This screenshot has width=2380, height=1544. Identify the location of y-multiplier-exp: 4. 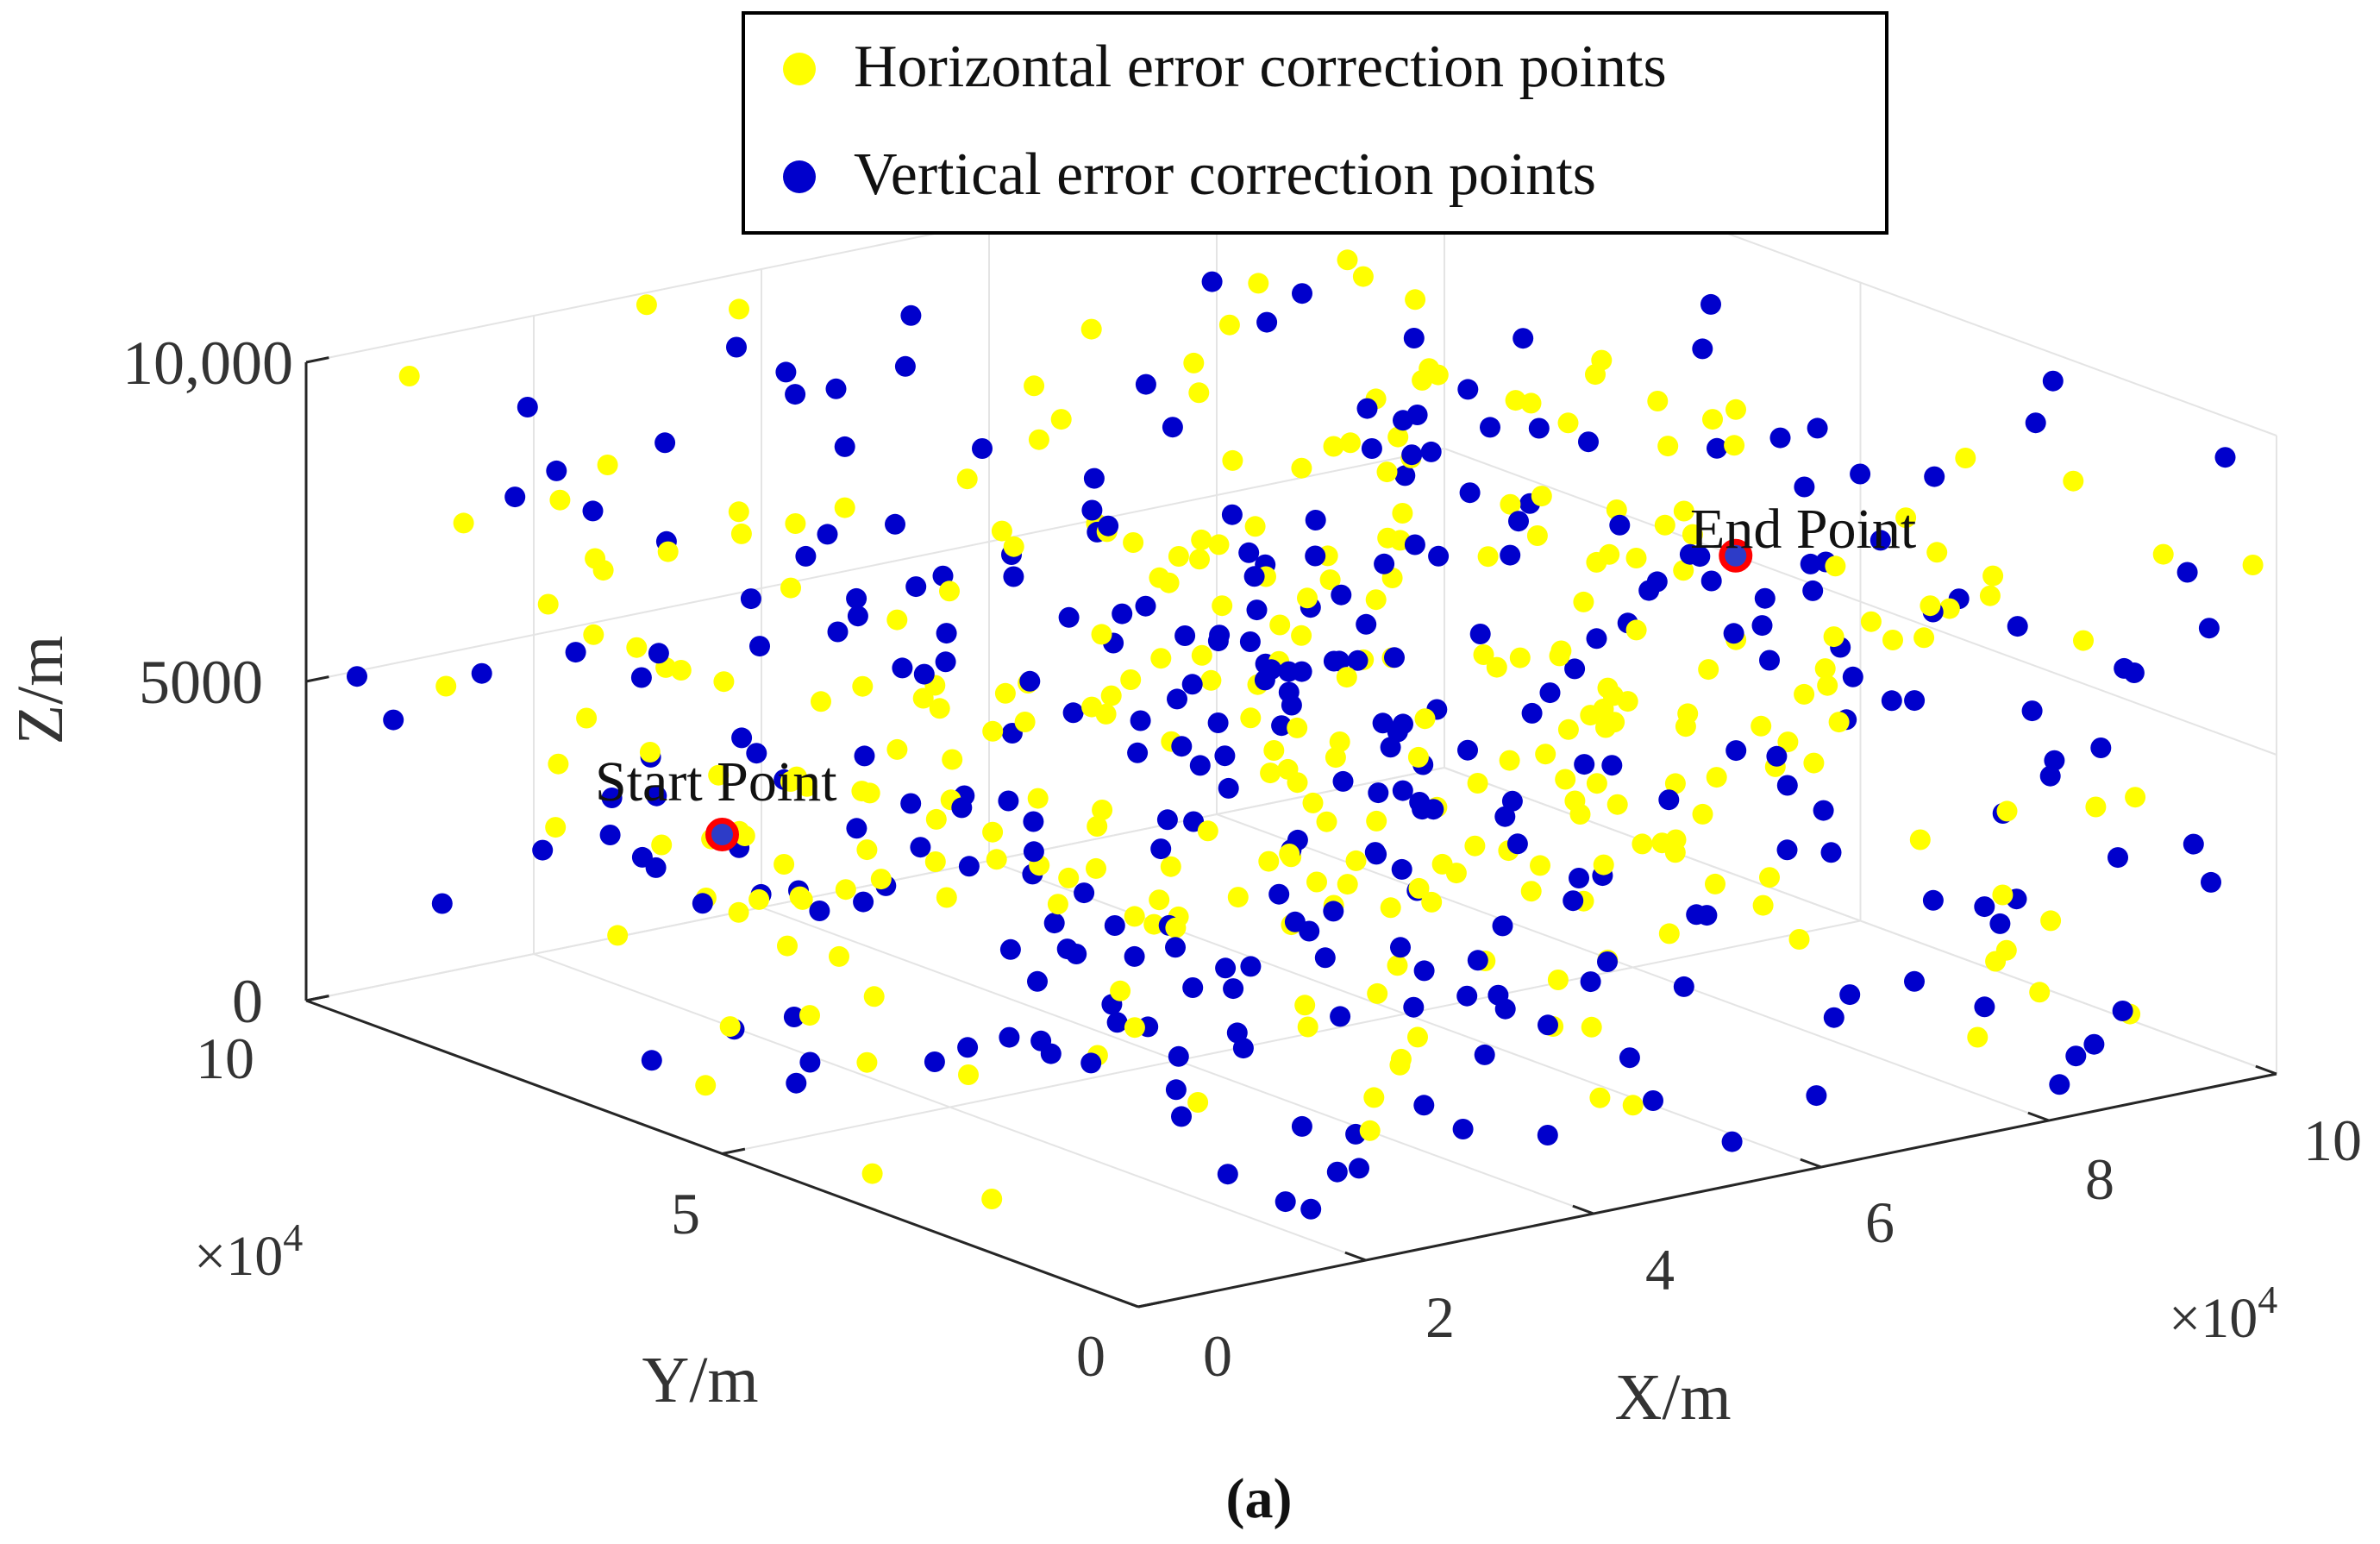
(293, 1237).